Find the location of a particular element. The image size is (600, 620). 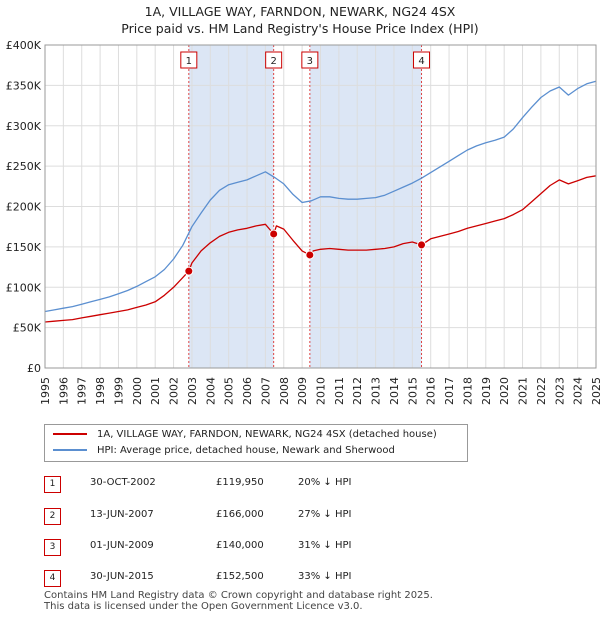

x-tick-label: 2008 is located at coordinates (284, 391).